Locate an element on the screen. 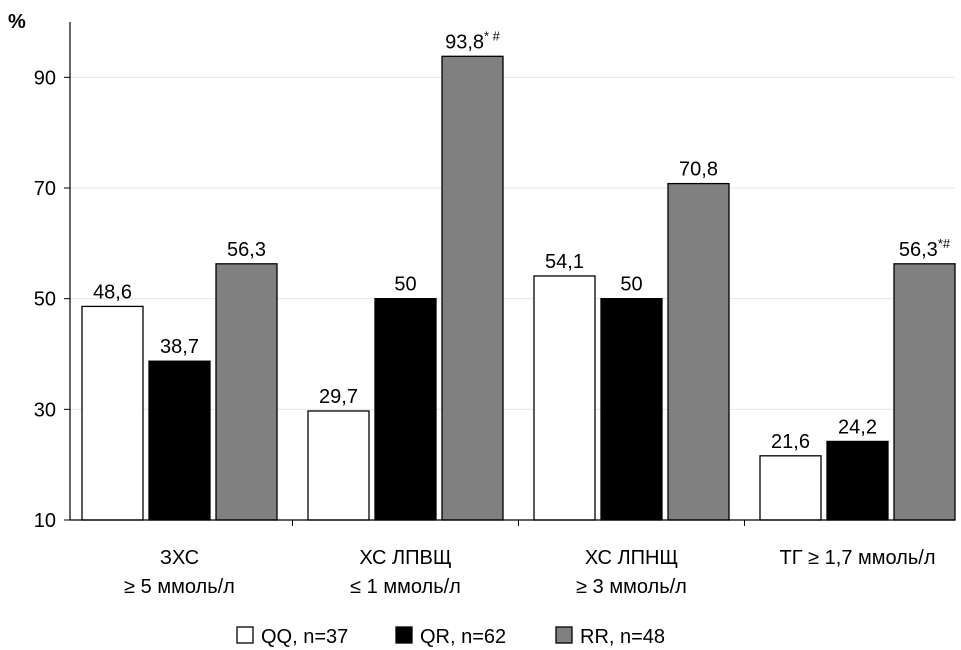 The width and height of the screenshot is (961, 650). data-label-value: 48,6 is located at coordinates (112, 292).